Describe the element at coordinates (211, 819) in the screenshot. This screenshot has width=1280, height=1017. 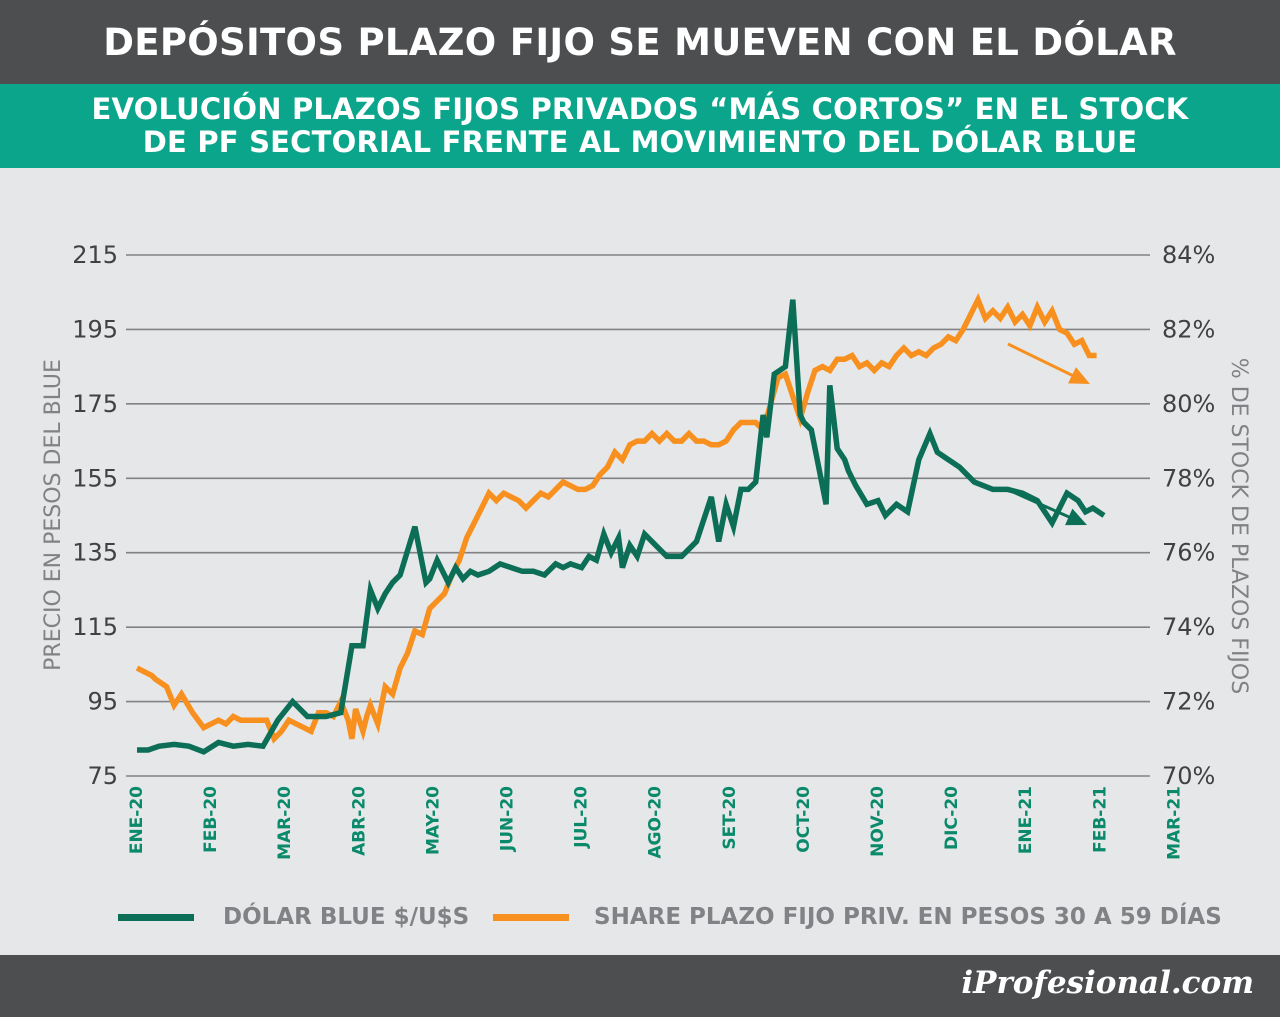
I see `x-tick-label: FEB-20` at that location.